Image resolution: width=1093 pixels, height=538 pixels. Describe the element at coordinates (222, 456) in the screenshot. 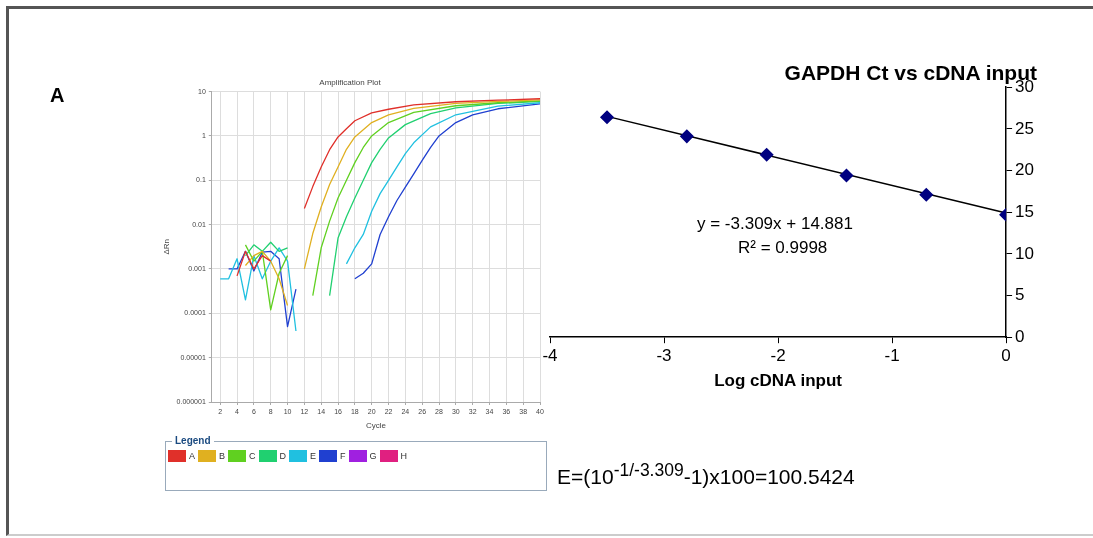

I see `legend-label: B` at that location.